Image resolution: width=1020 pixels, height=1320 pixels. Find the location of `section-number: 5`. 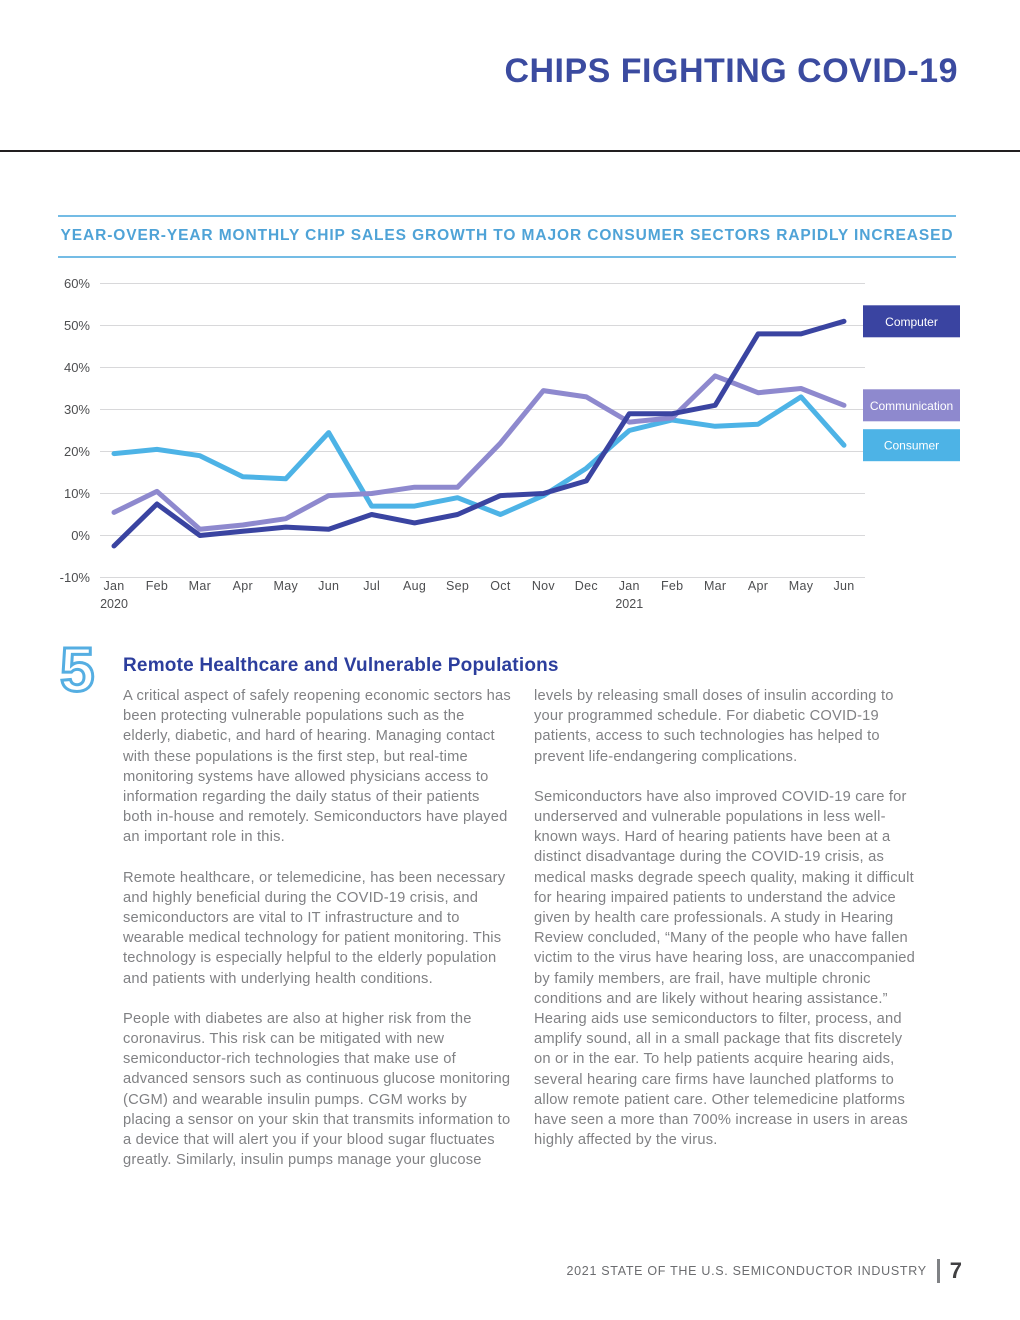

section-number: 5 is located at coordinates (77, 670).